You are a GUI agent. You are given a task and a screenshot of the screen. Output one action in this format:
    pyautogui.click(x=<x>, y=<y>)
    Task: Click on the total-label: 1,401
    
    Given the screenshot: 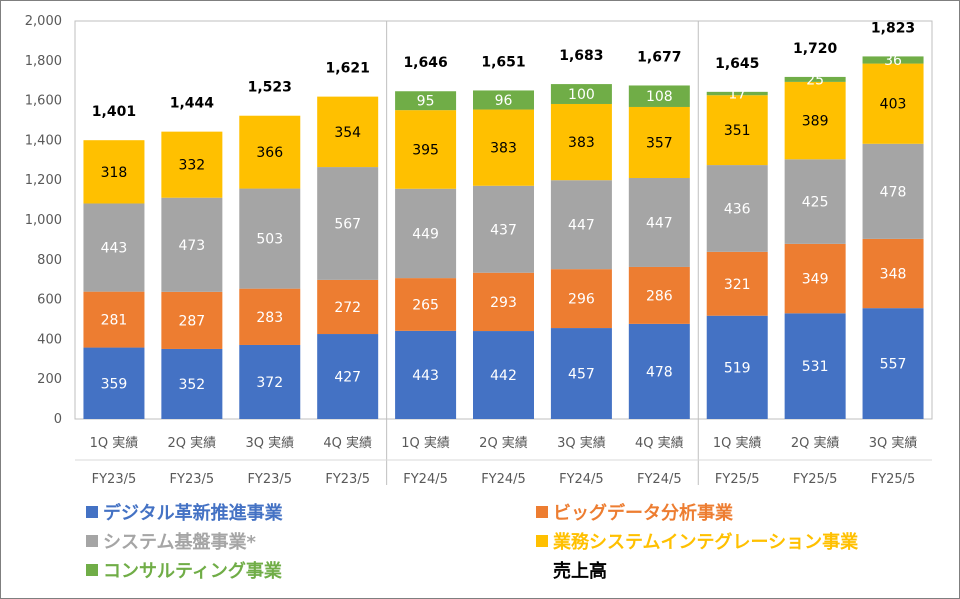 What is the action you would take?
    pyautogui.click(x=114, y=112)
    